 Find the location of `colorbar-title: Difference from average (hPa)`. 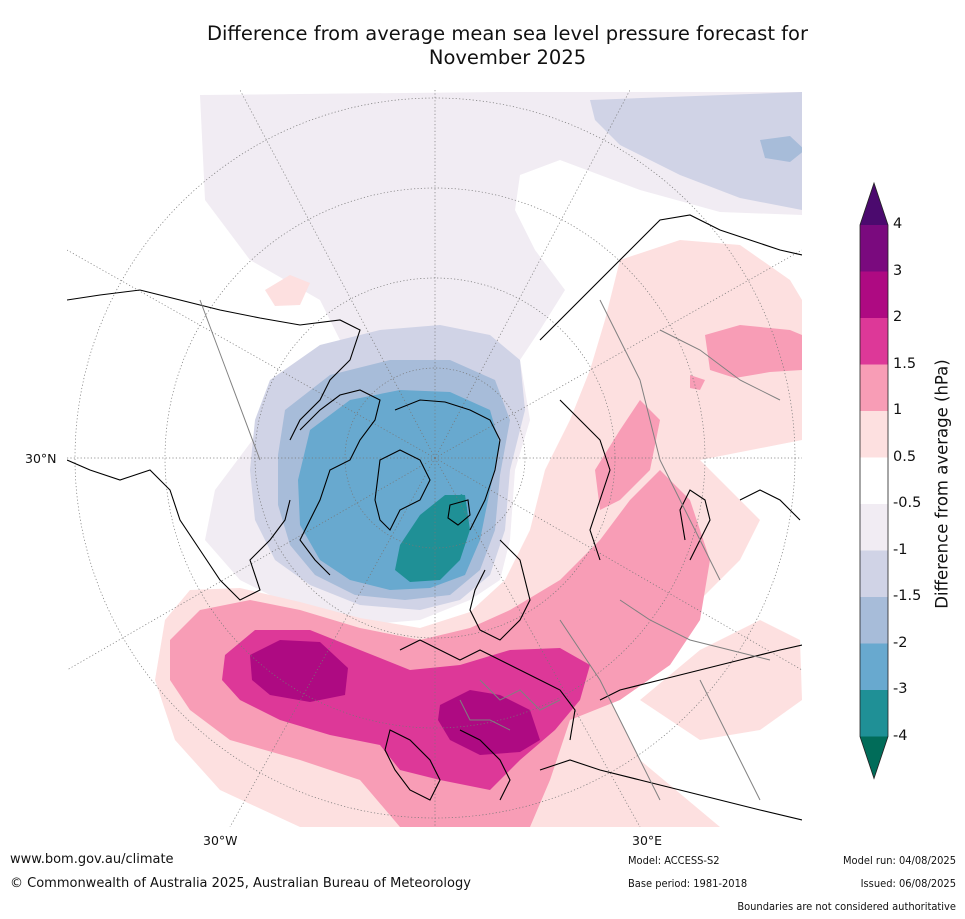

colorbar-title: Difference from average (hPa) is located at coordinates (942, 484).